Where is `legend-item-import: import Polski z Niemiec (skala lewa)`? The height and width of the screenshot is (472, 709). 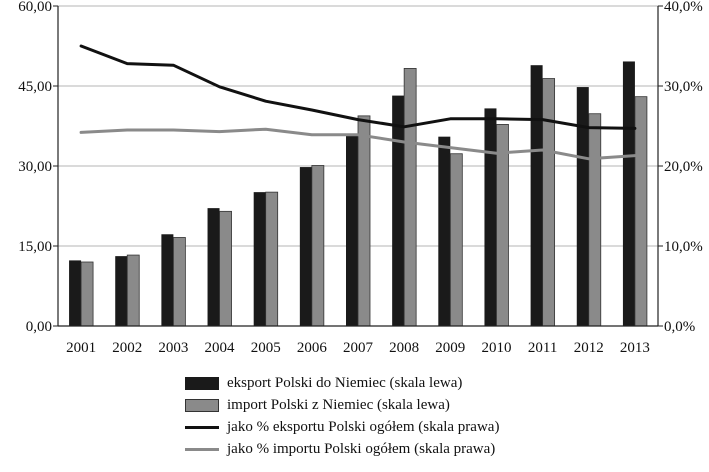 legend-item-import: import Polski z Niemiec (skala lewa) is located at coordinates (435, 405).